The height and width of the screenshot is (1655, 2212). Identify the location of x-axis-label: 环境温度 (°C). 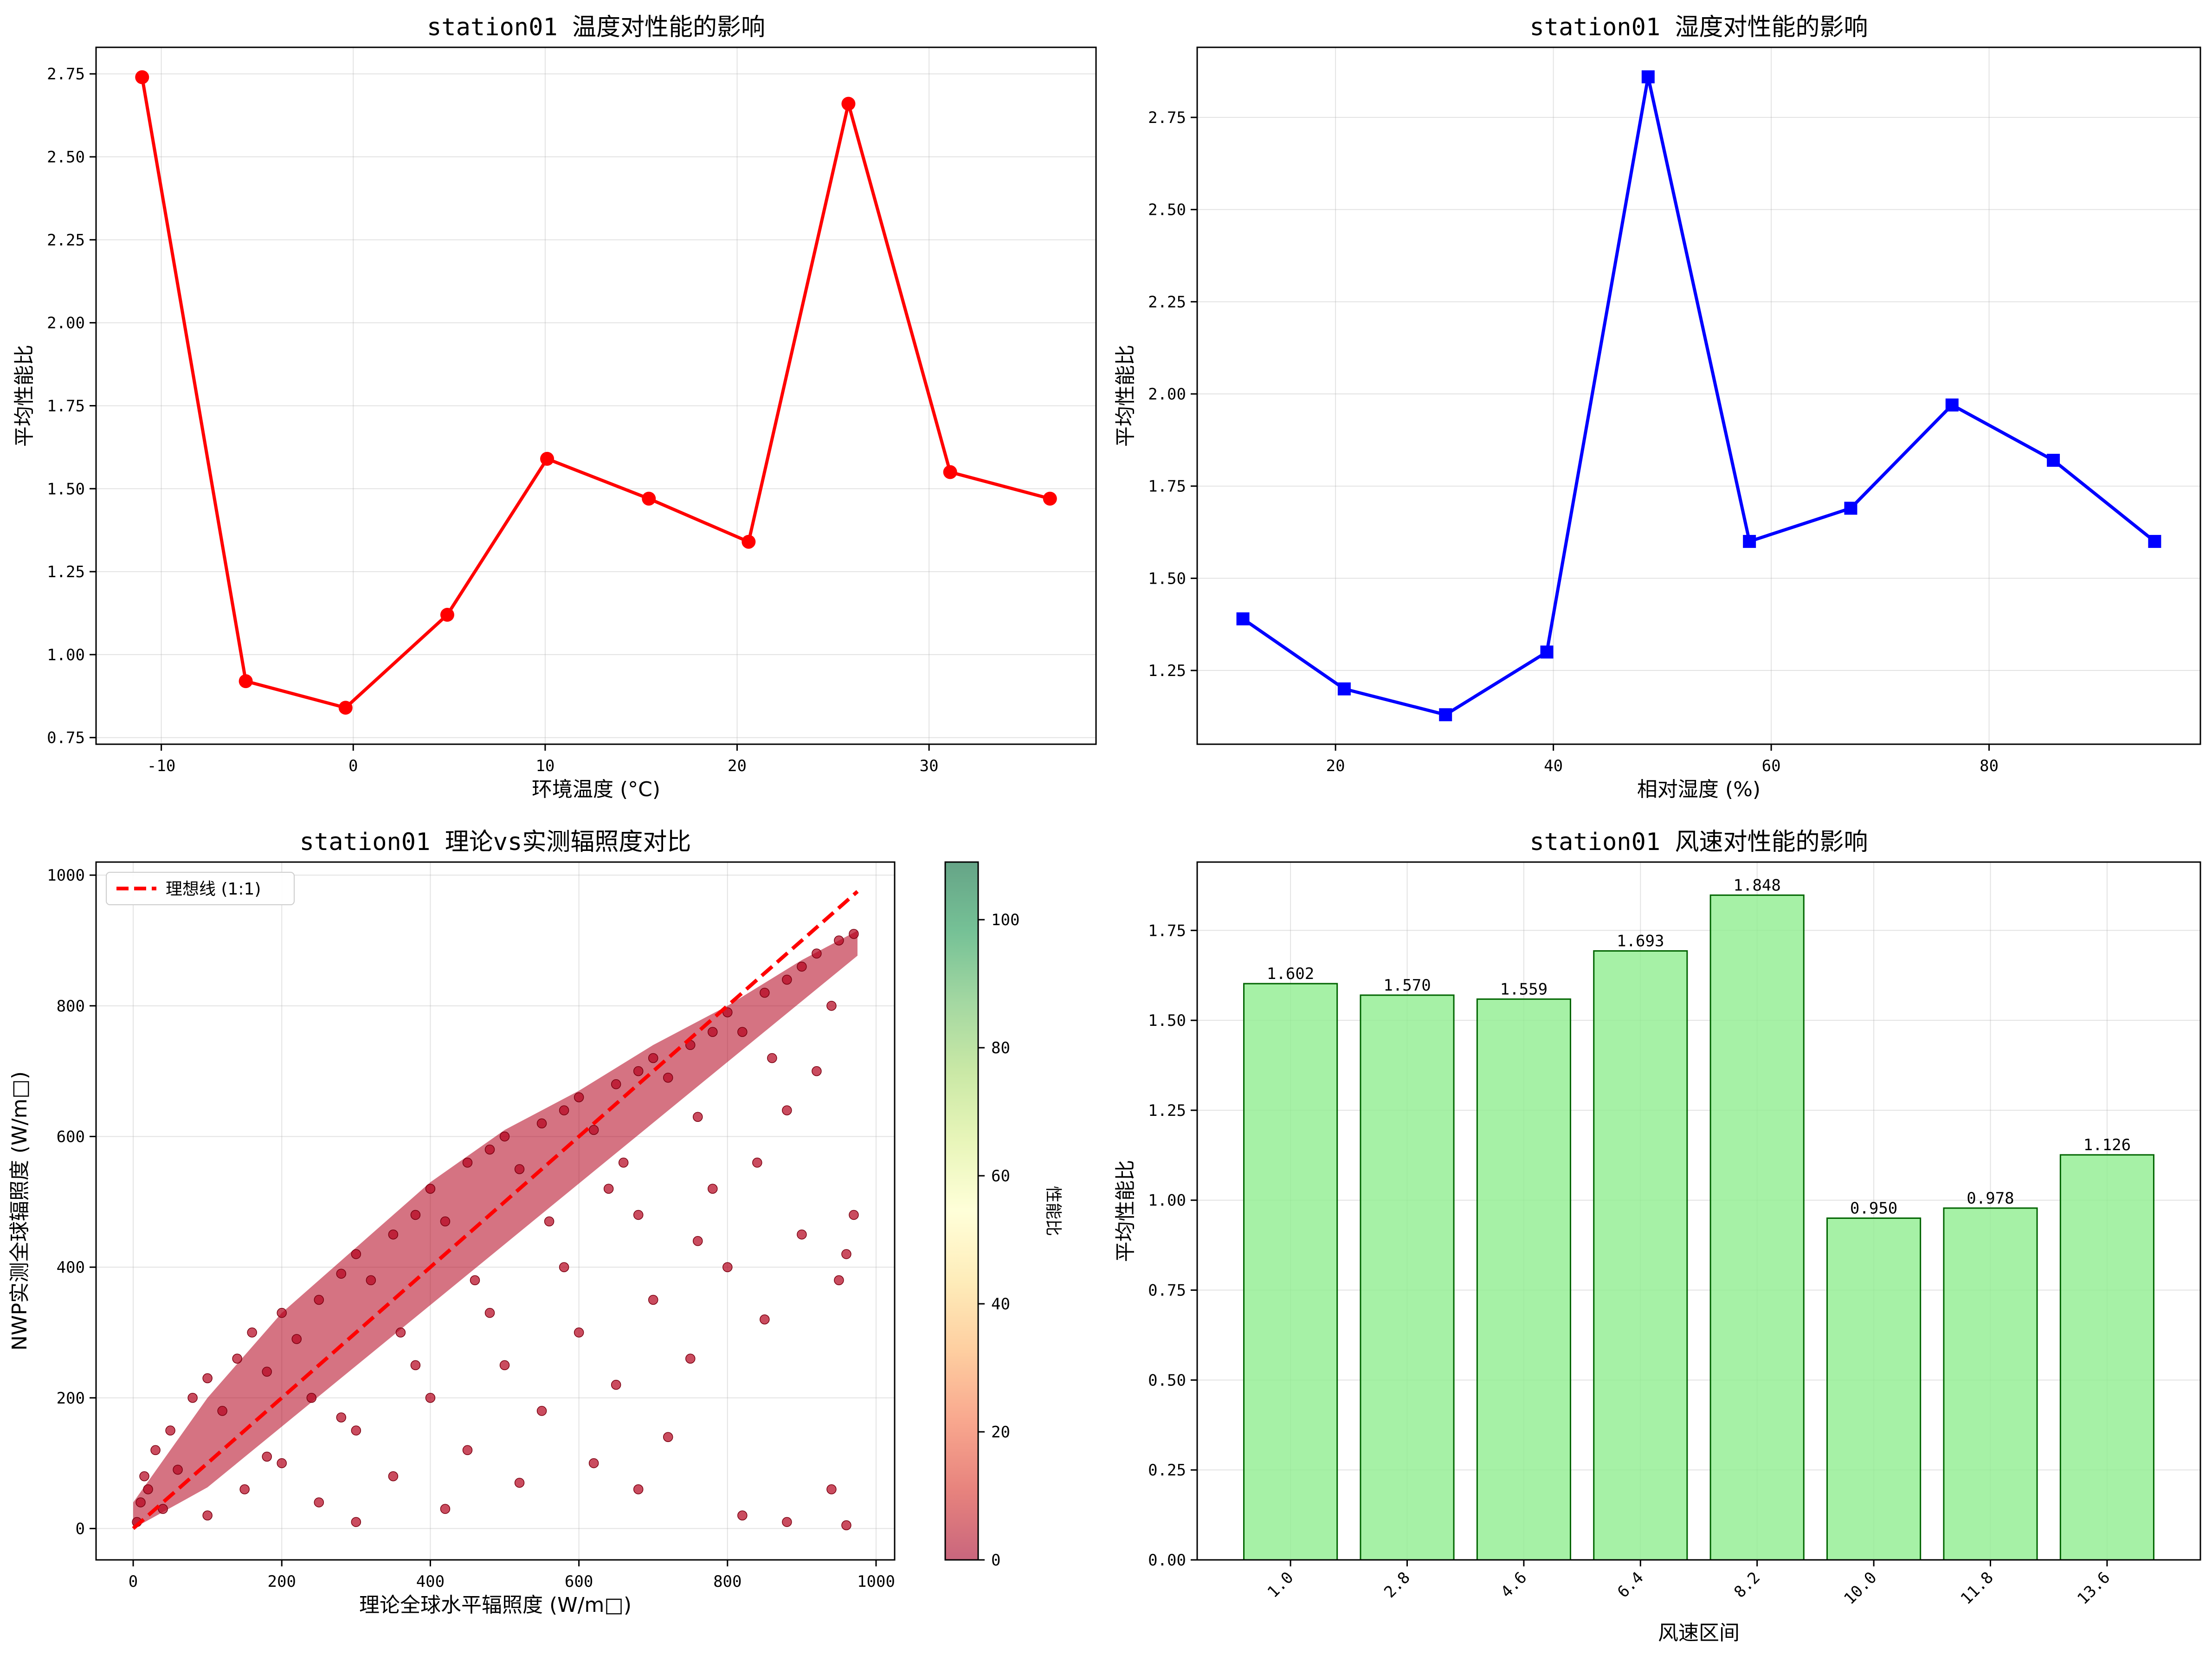
(596, 789).